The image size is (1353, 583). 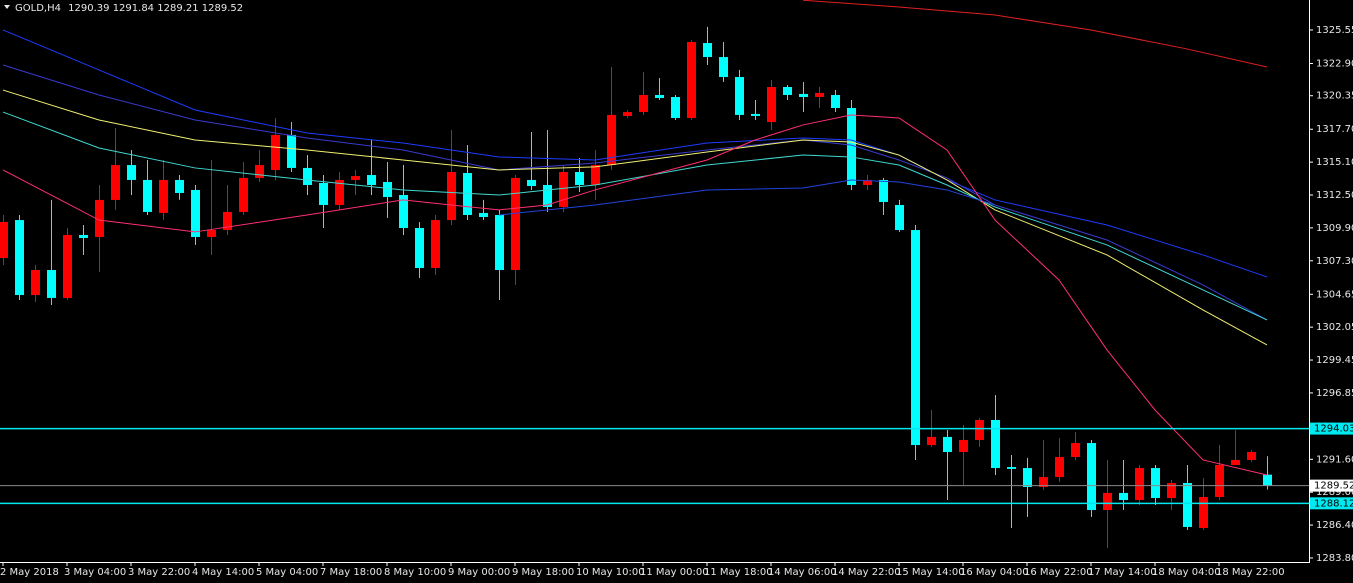 What do you see at coordinates (738, 572) in the screenshot?
I see `x-tick-label: 11 May 18:00` at bounding box center [738, 572].